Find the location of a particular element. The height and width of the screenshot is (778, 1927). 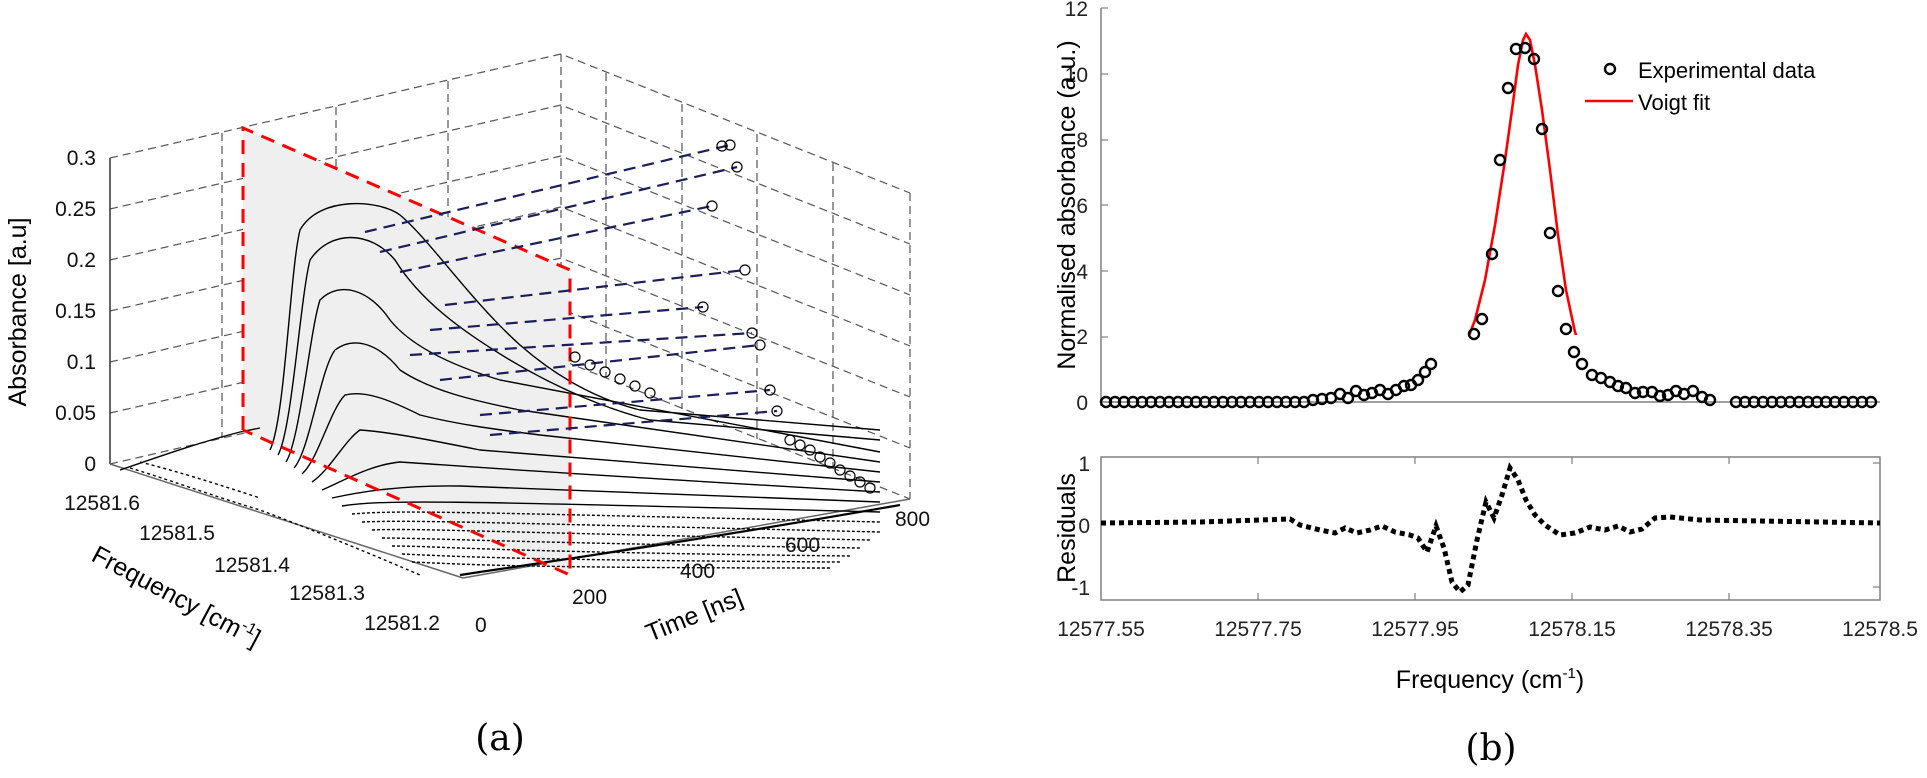

z-tick: 0.15 is located at coordinates (75, 311).